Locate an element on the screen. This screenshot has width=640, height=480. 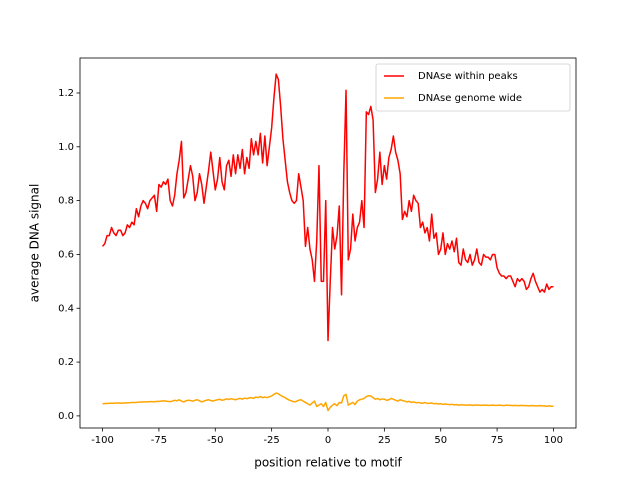
y-tick-label: 1.2 is located at coordinates (66, 93).